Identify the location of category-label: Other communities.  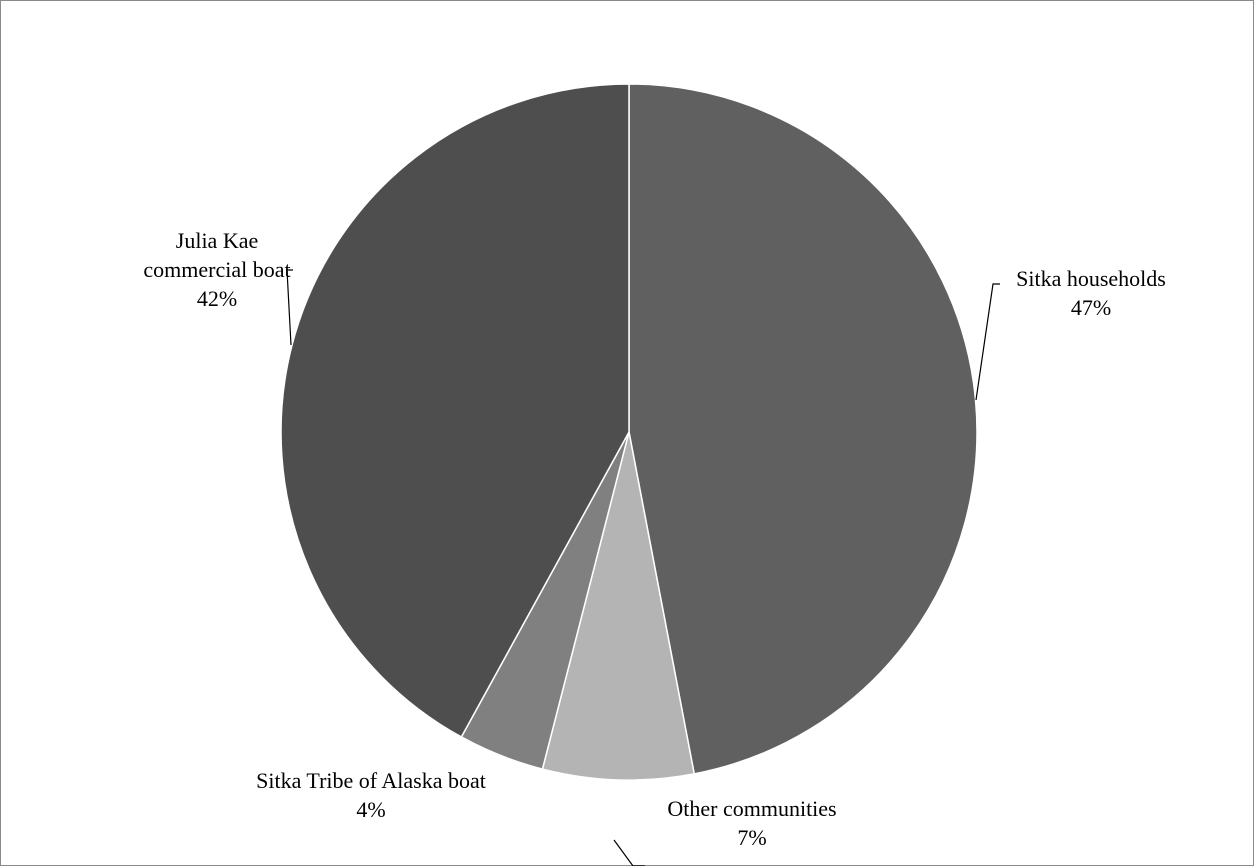
(752, 808).